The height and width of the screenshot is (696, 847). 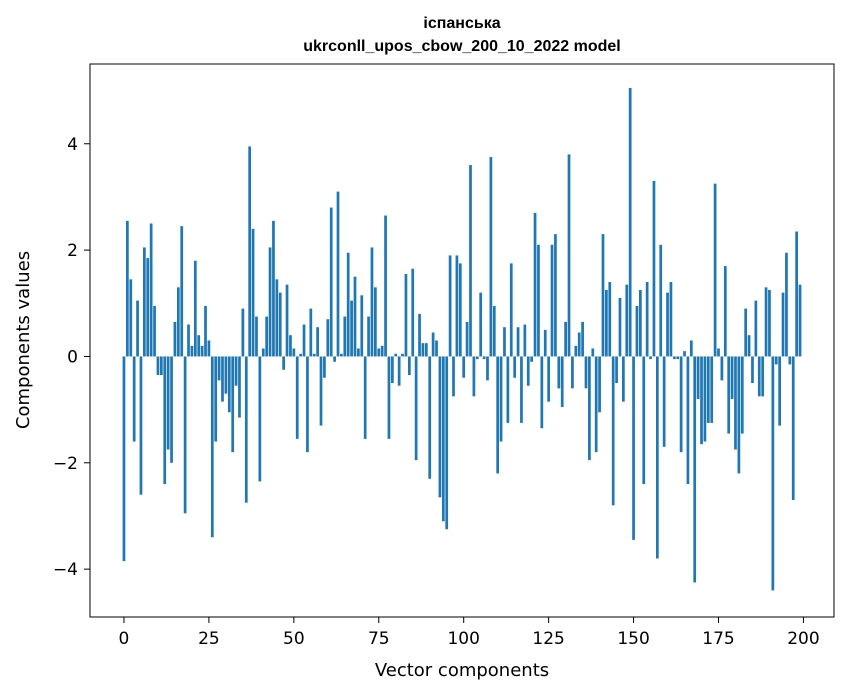 What do you see at coordinates (462, 670) in the screenshot?
I see `x-axis-label: Vector components` at bounding box center [462, 670].